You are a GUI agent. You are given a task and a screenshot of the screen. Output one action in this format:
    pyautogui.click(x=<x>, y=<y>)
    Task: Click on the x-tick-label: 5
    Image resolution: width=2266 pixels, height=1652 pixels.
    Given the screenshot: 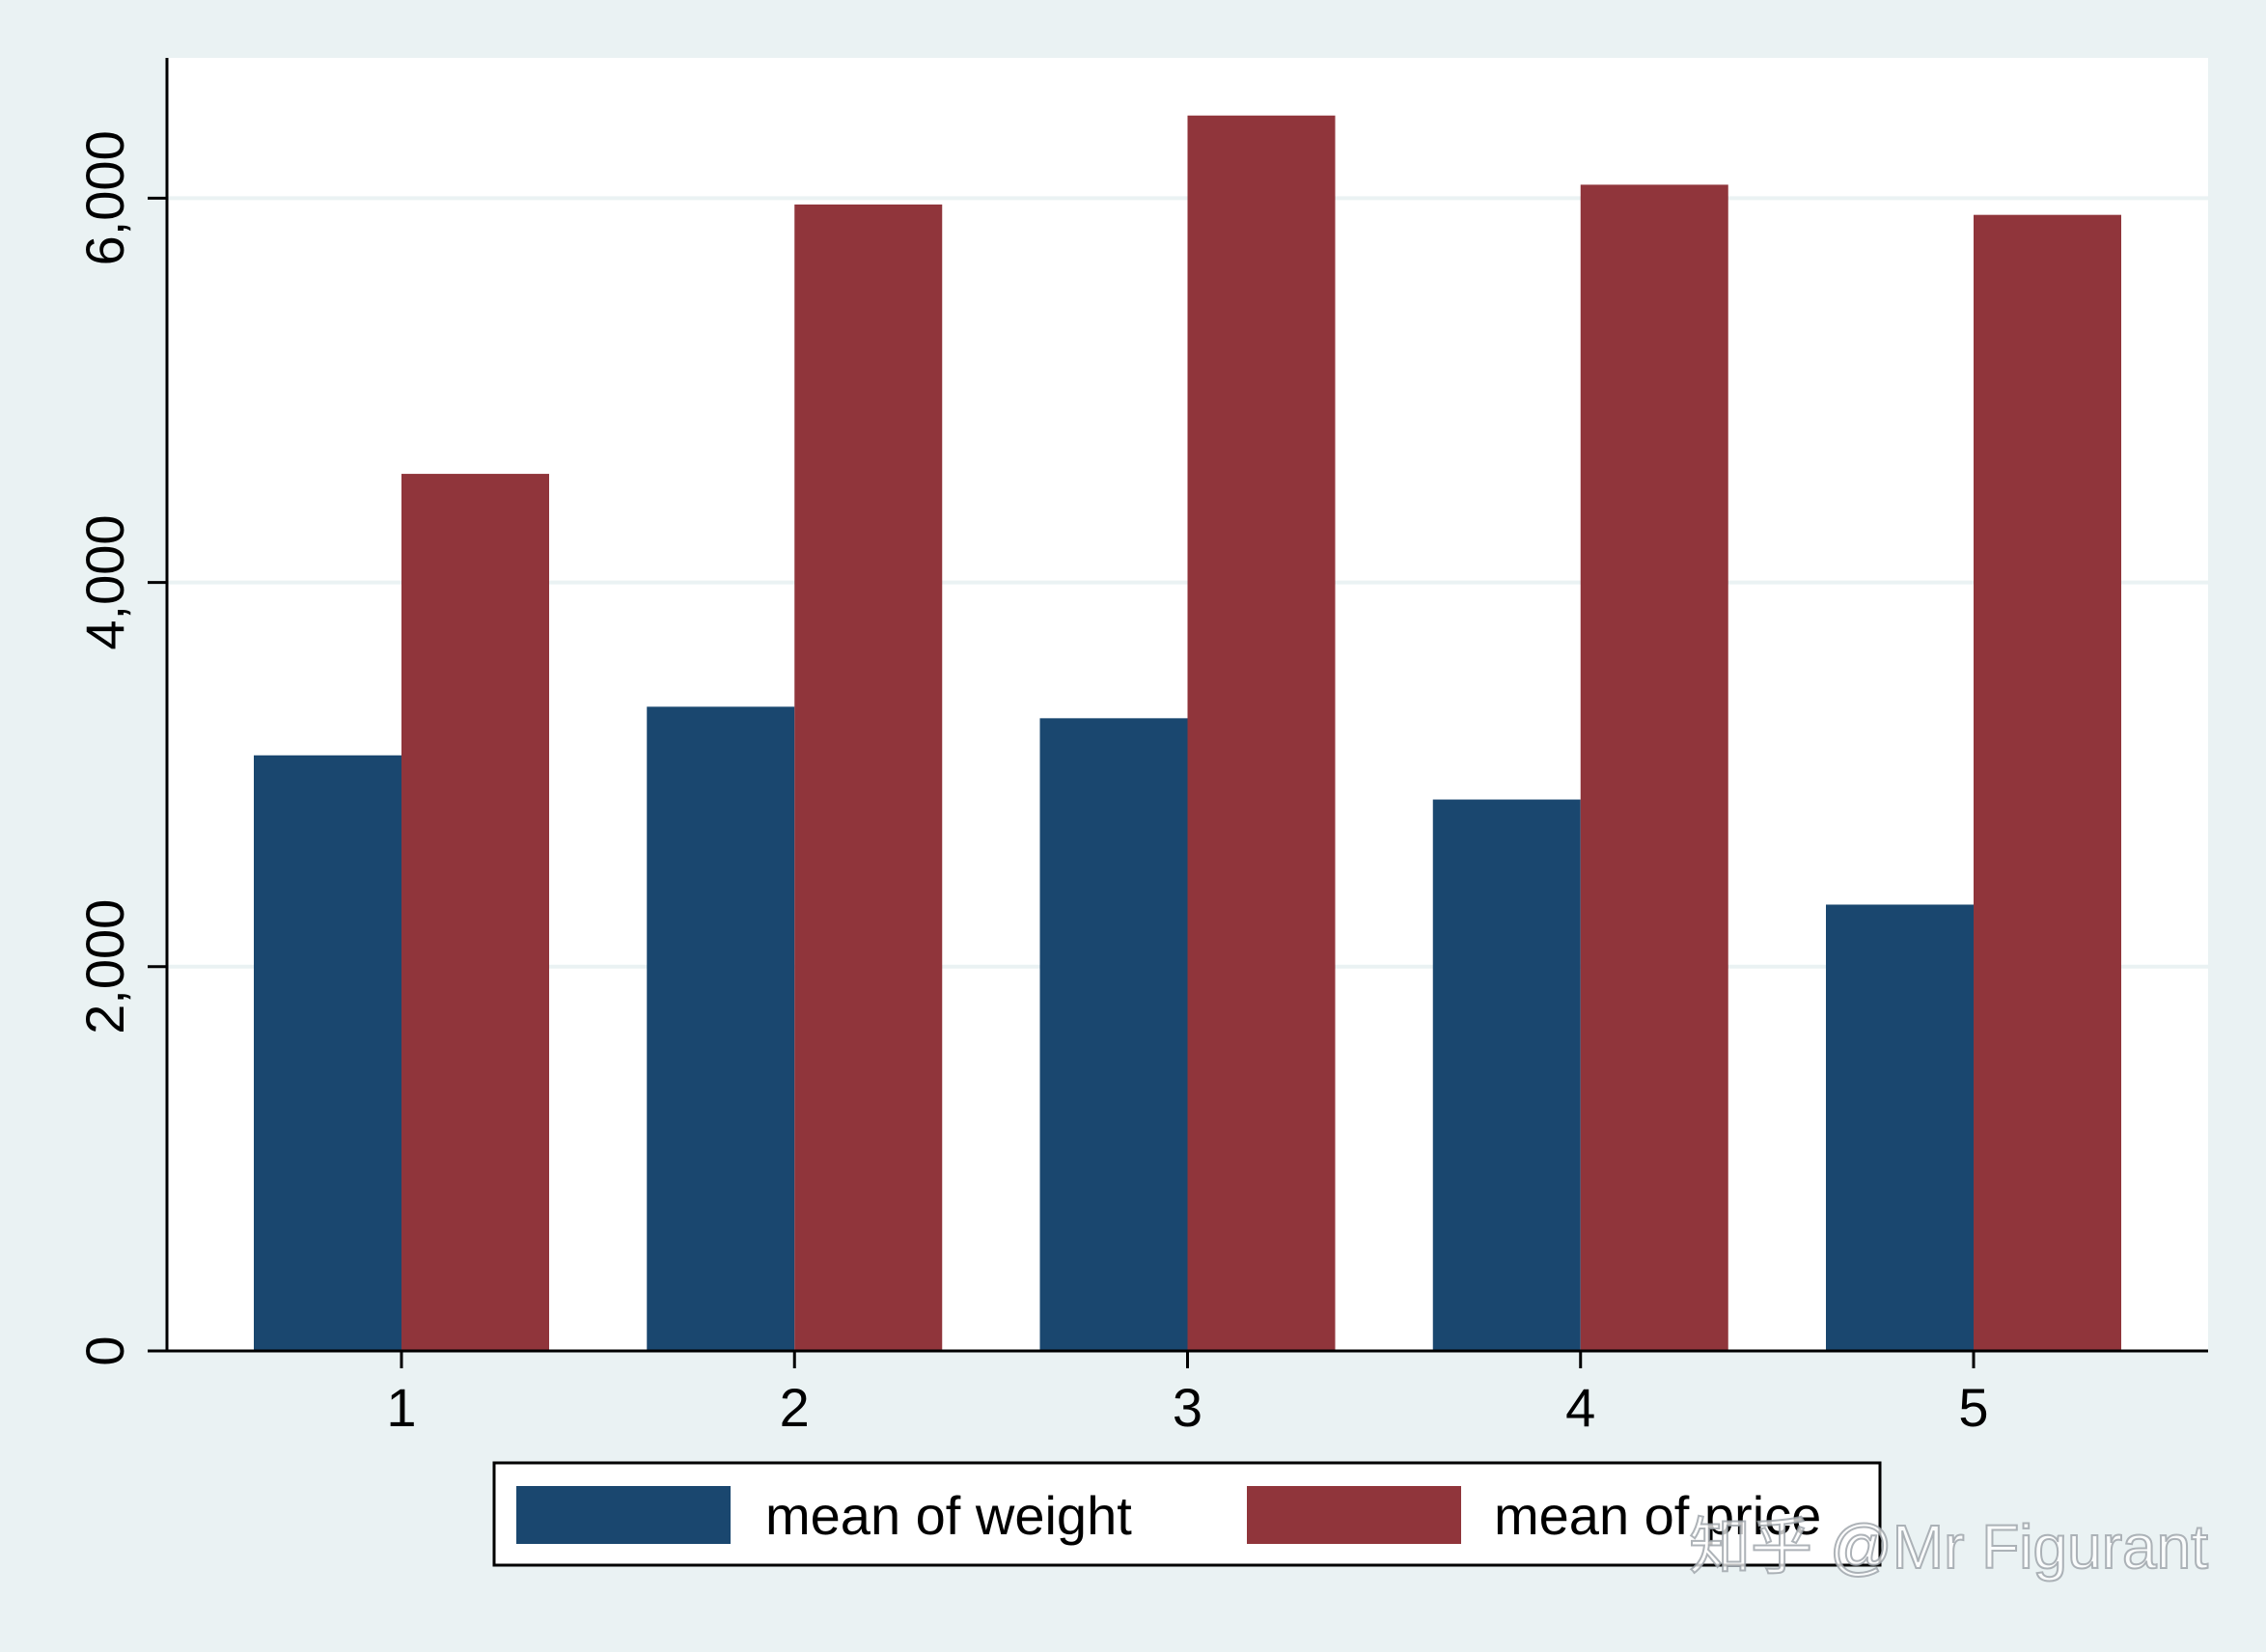 What is the action you would take?
    pyautogui.click(x=1973, y=1407)
    